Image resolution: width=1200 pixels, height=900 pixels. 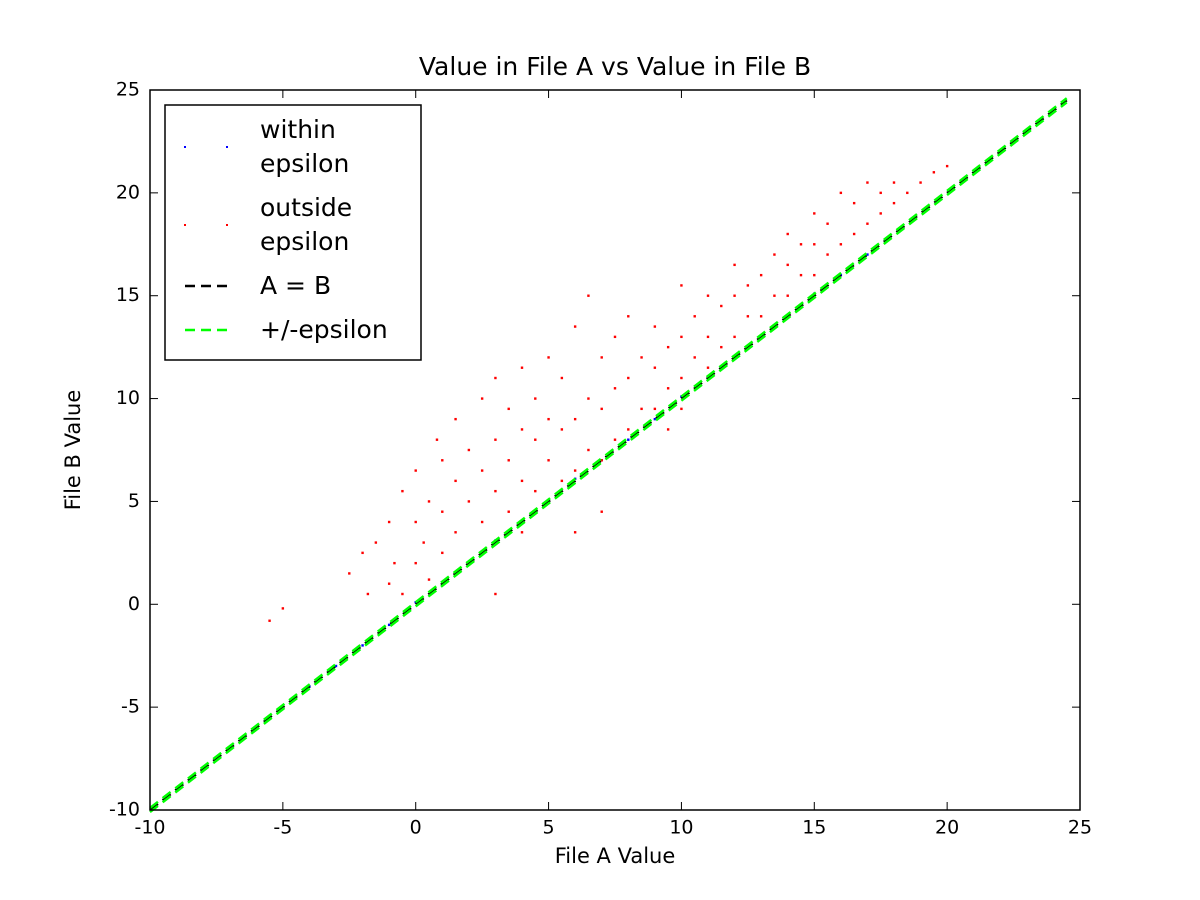 I want to click on y-tick-label: 25, so click(x=128, y=90).